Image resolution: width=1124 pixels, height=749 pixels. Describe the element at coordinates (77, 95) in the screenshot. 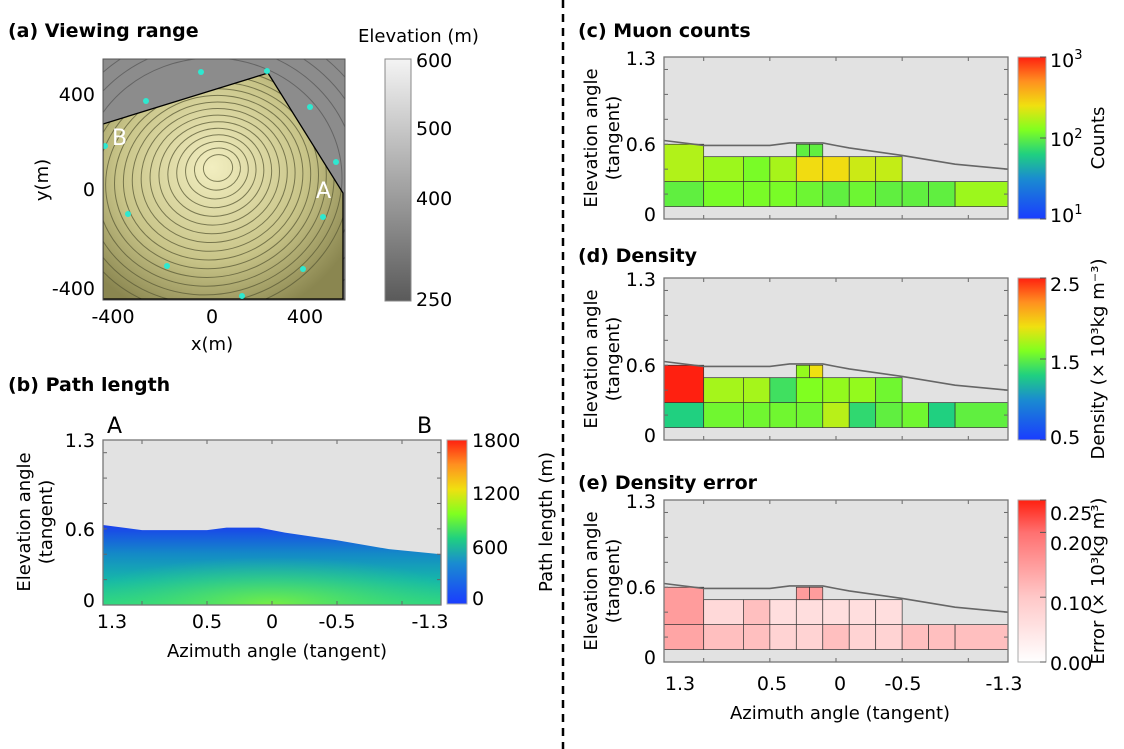

I see `y-tick: 400` at that location.